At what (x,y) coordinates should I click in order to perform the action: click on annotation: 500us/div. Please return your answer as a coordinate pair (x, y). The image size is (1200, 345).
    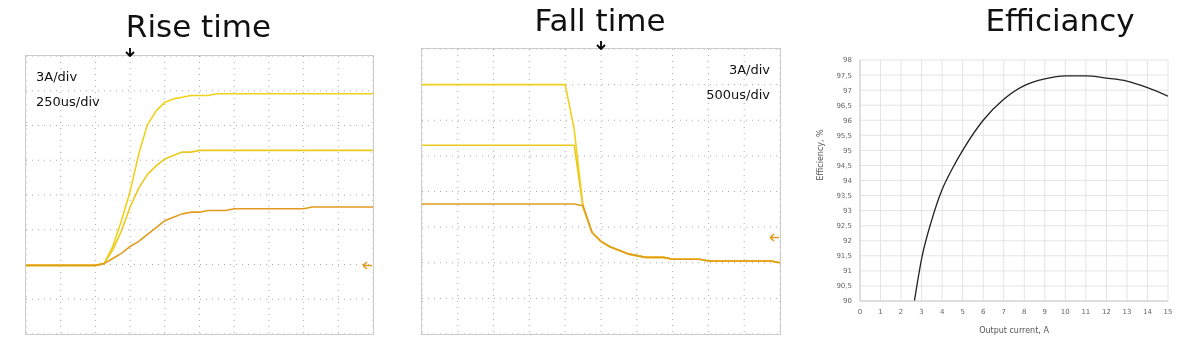
    Looking at the image, I should click on (738, 95).